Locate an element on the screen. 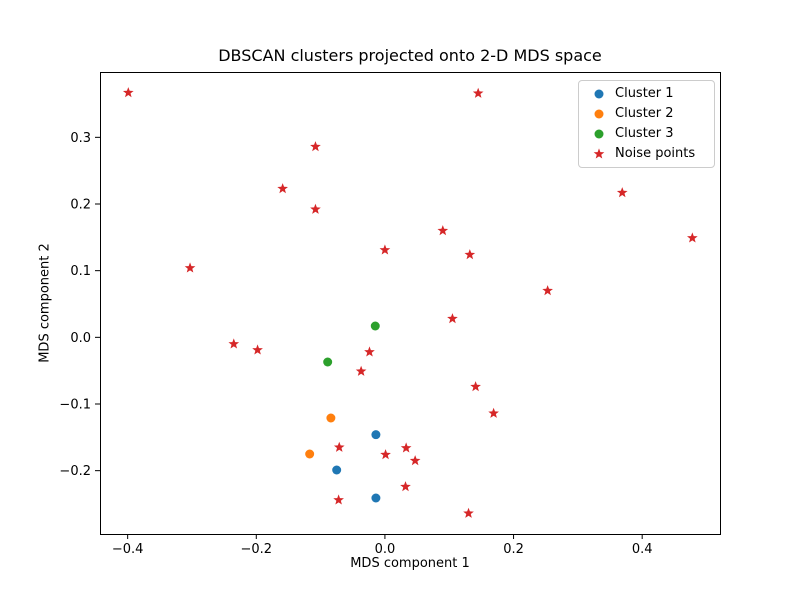 The image size is (800, 600). legend-item-noise-points: Noise points is located at coordinates (646, 154).